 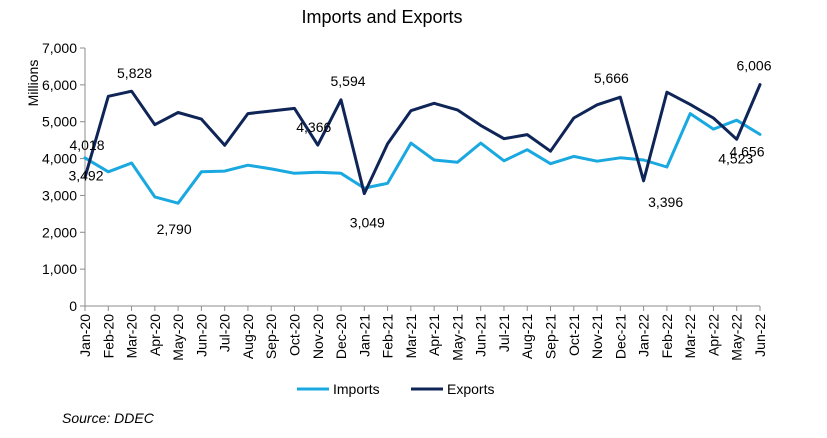 What do you see at coordinates (341, 336) in the screenshot?
I see `x-tick-label: Dec-20` at bounding box center [341, 336].